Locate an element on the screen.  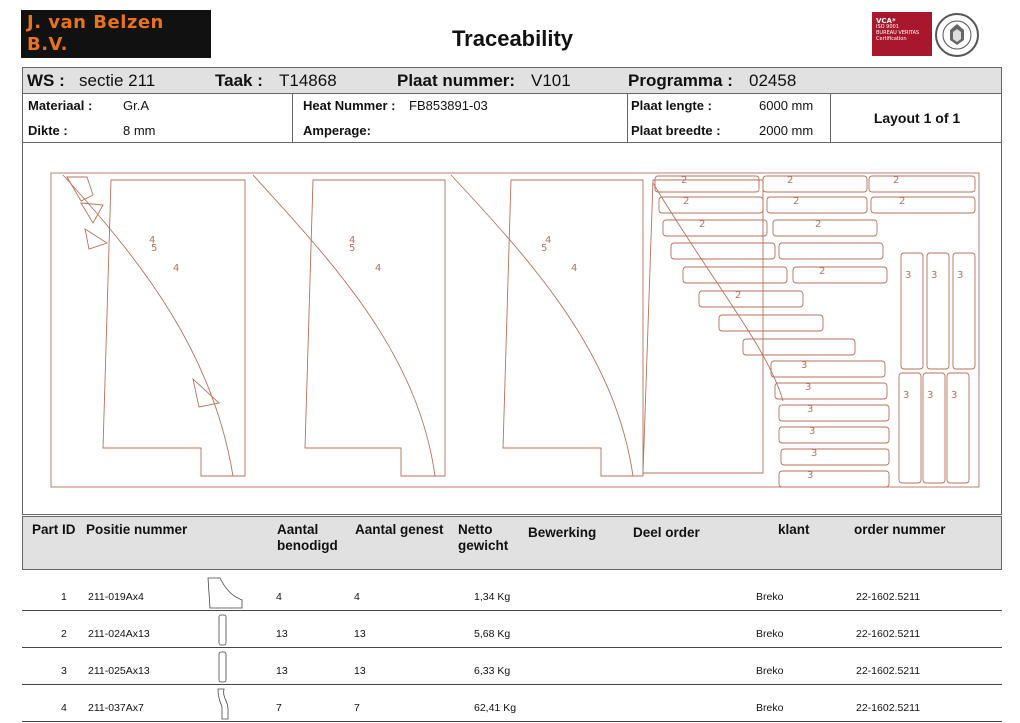
programma-value: 02458 is located at coordinates (773, 80).